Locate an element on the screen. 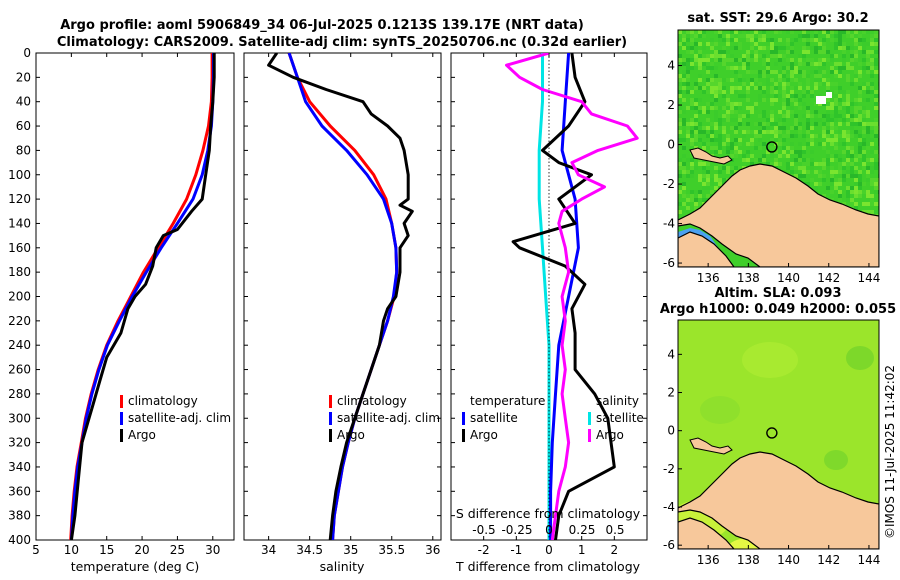 This screenshot has width=900, height=580. y-tick-label: 160 is located at coordinates (19, 248).